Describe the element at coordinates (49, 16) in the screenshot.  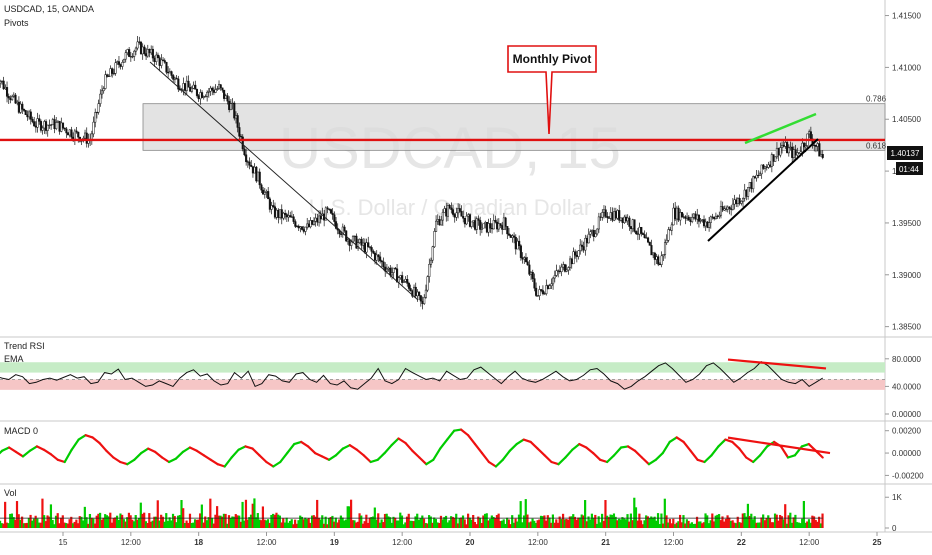
I see `chart-header: USDCAD, 15, OANDA Pivots` at that location.